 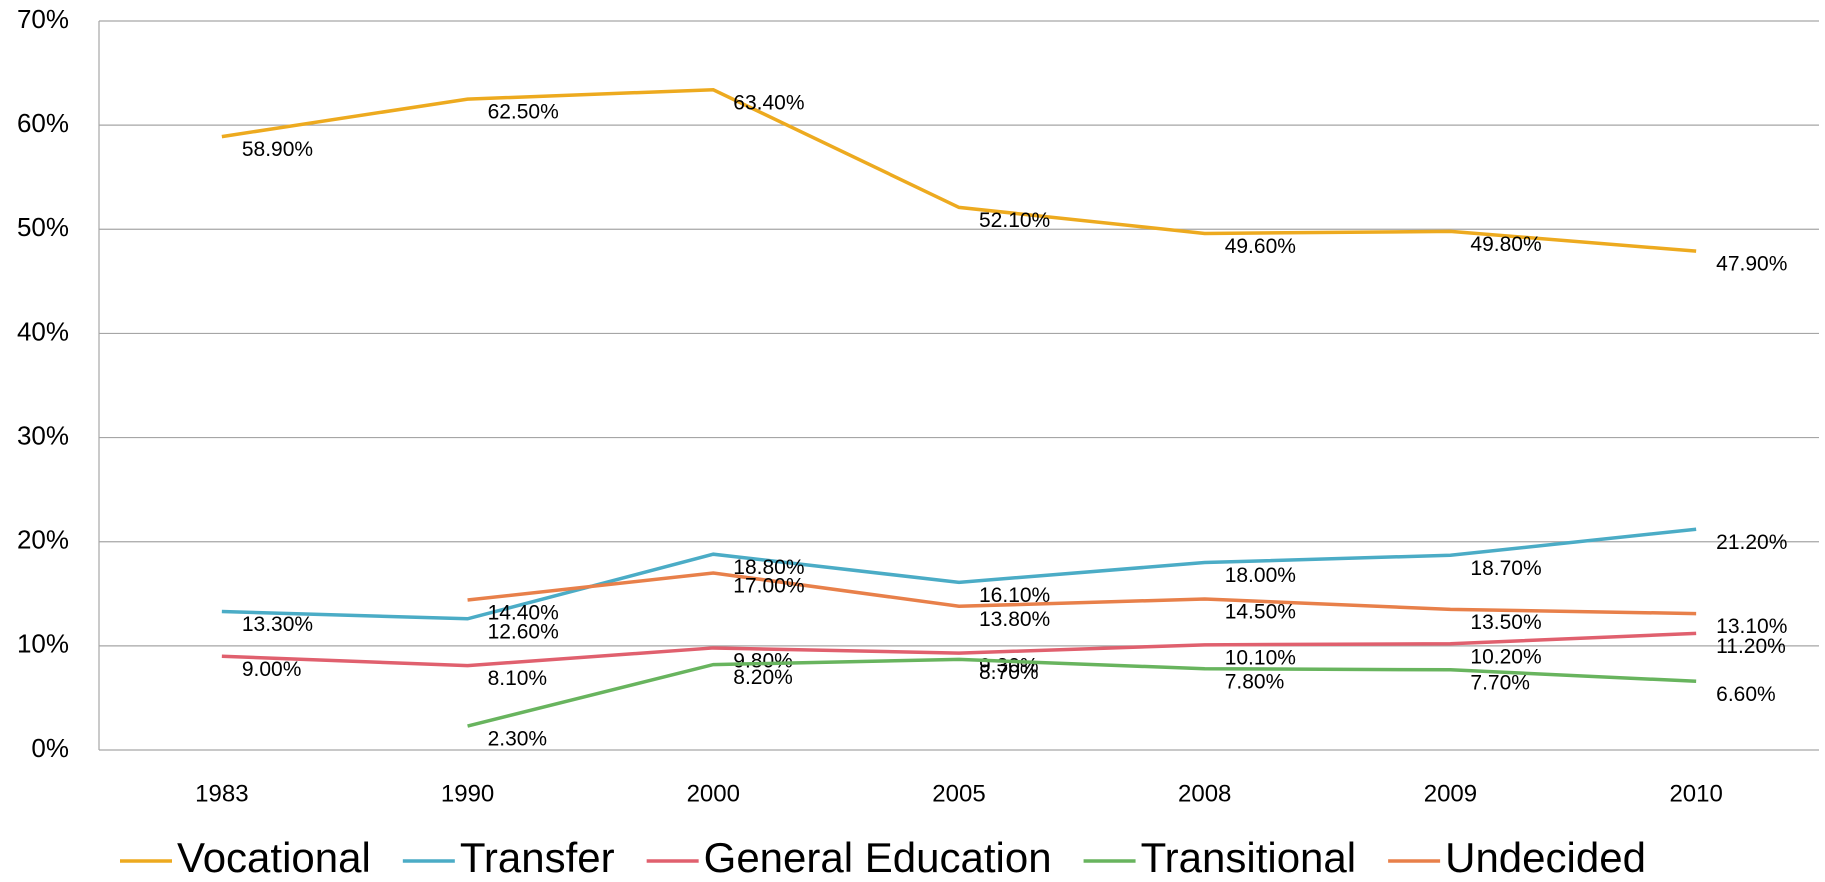 What do you see at coordinates (1746, 694) in the screenshot?
I see `data-label: 6.60%` at bounding box center [1746, 694].